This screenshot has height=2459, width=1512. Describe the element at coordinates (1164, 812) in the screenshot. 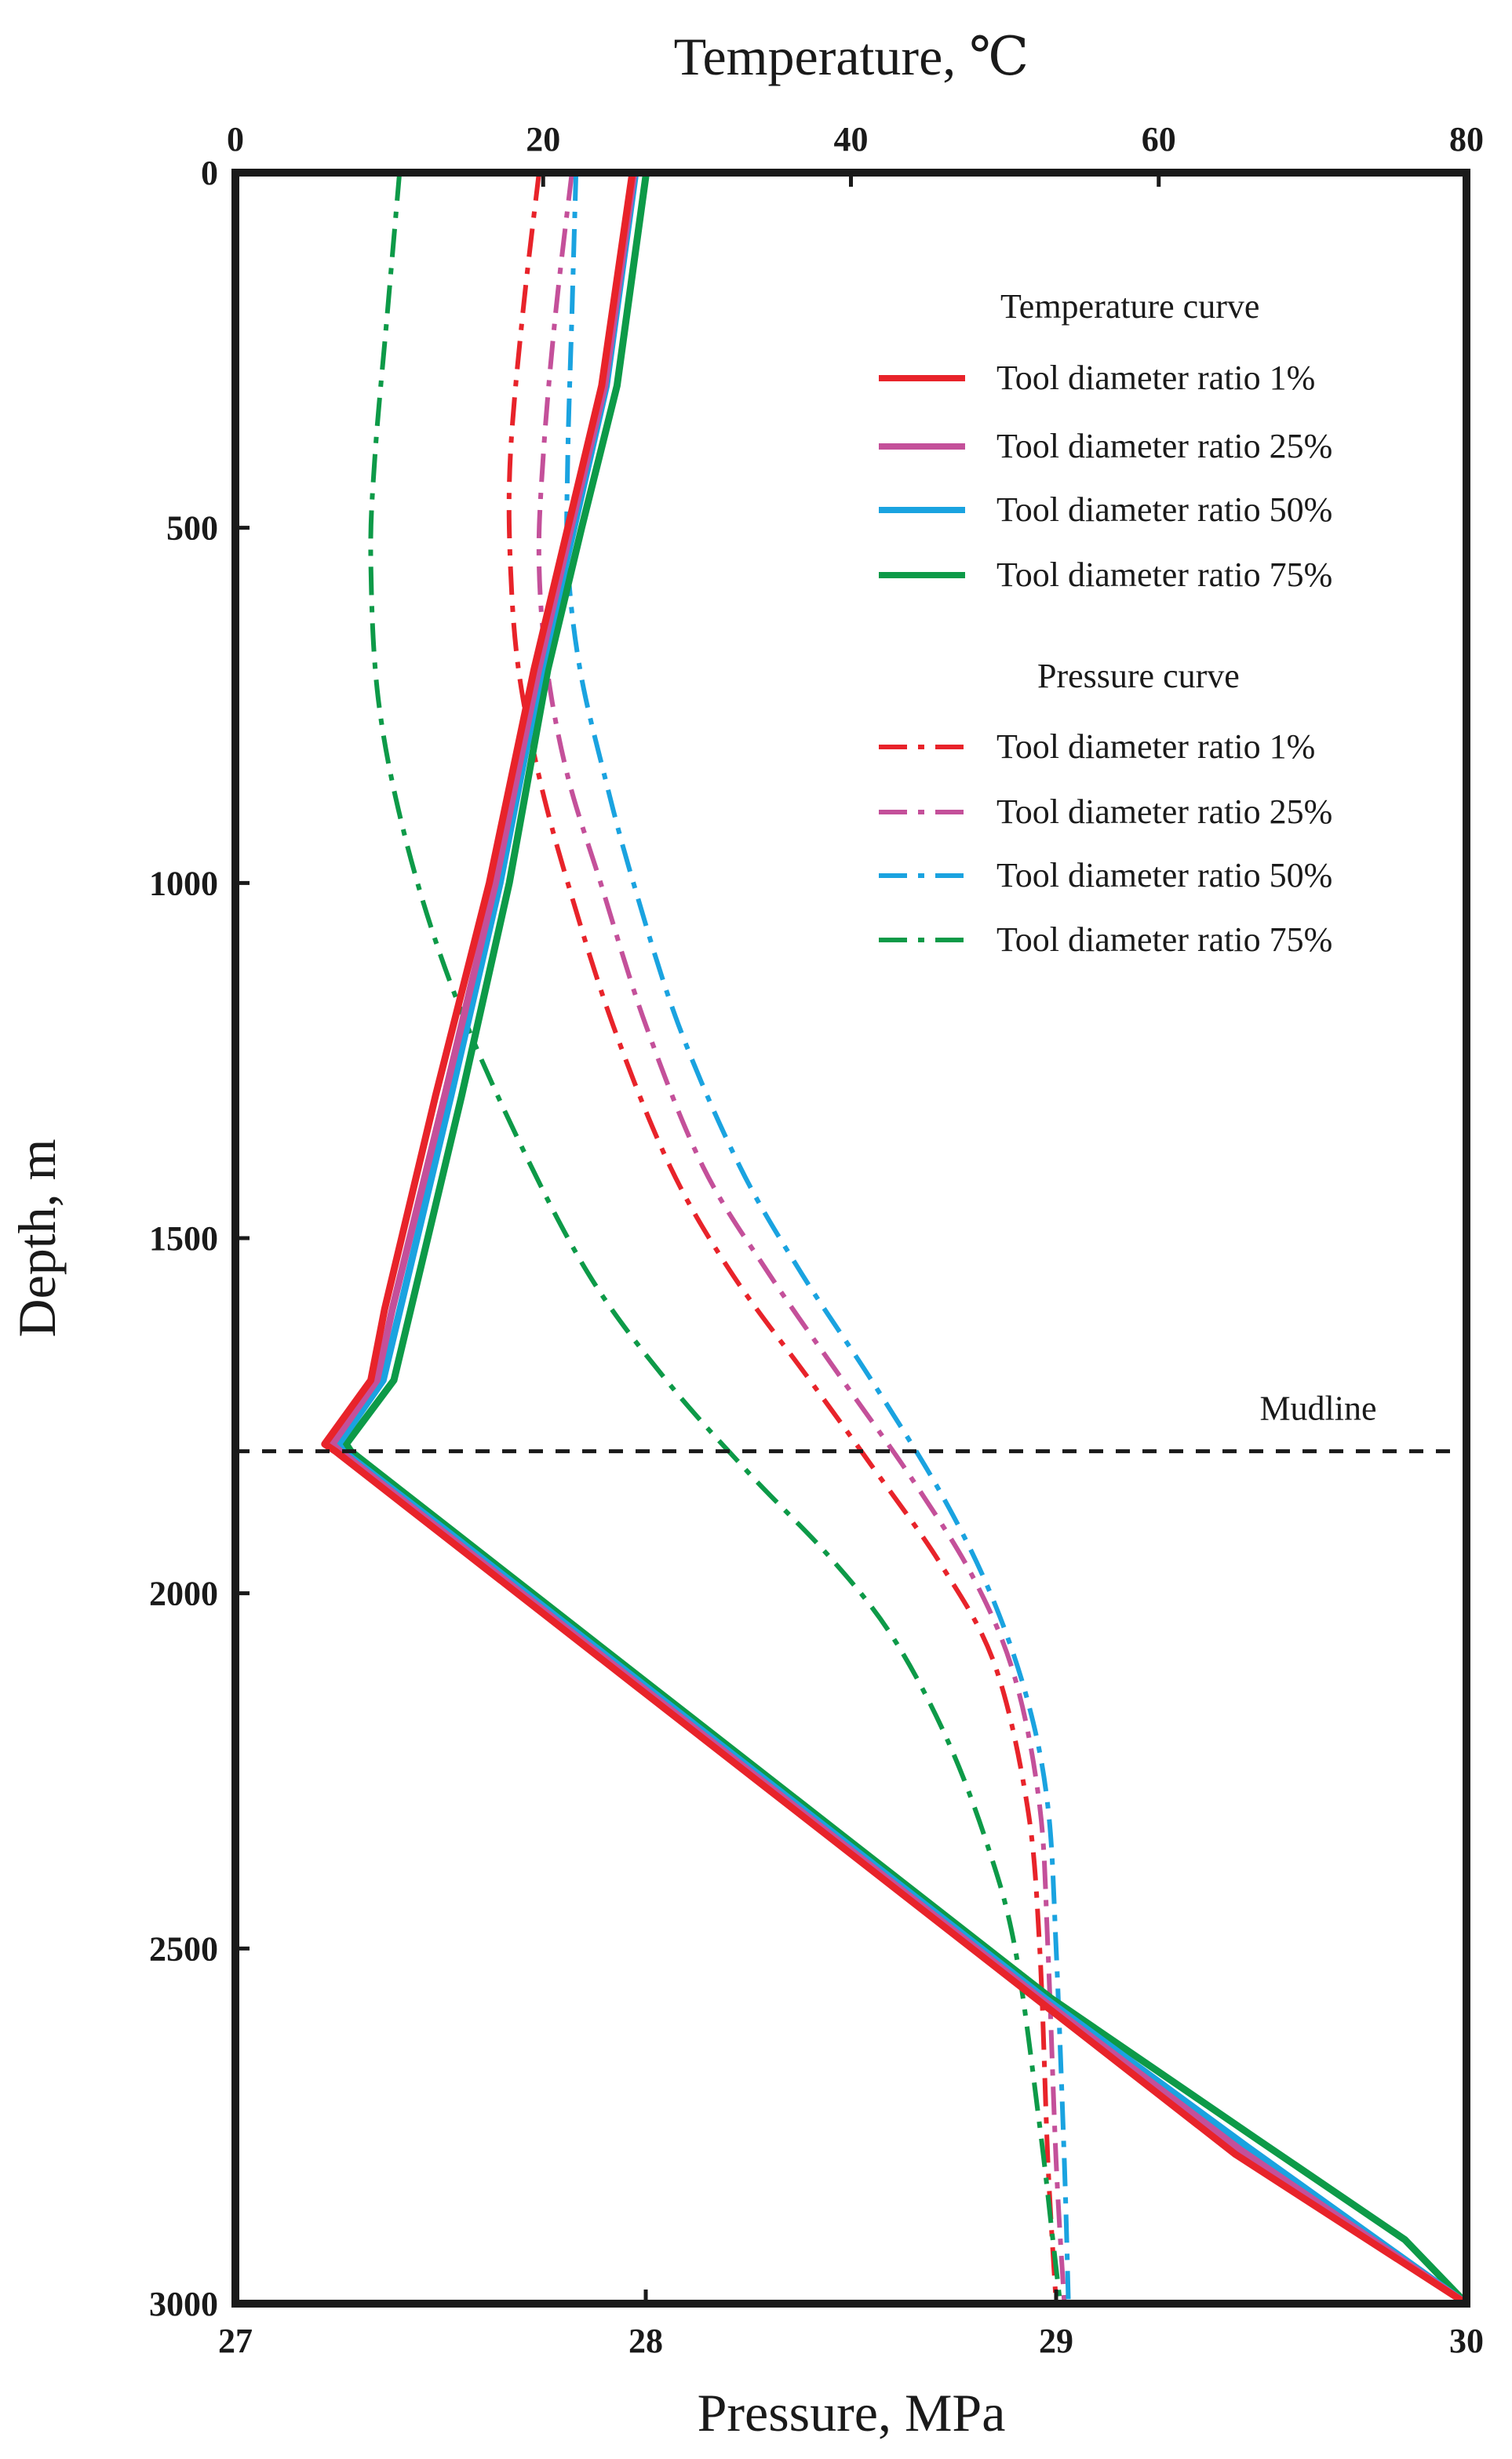

I see `legend-label-pressure-2: Tool diameter ratio 25%` at that location.